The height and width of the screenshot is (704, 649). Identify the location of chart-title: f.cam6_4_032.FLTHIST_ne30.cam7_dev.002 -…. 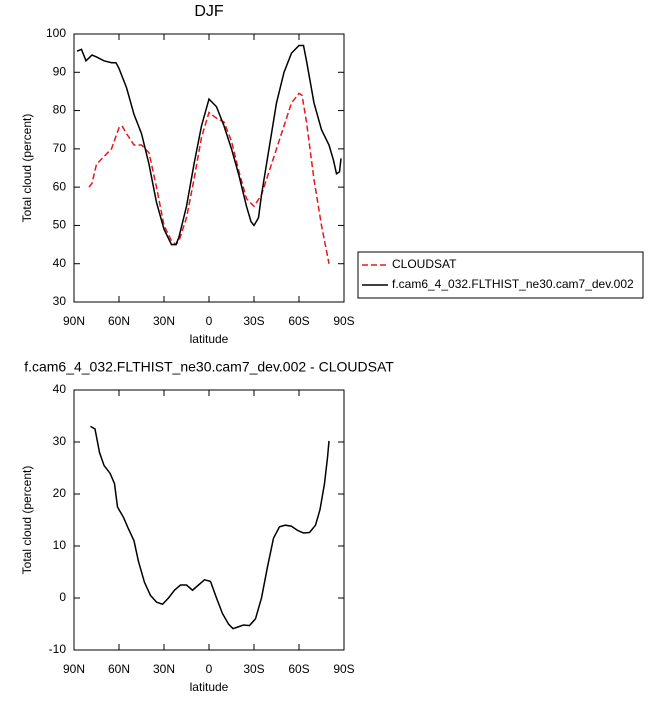
(209, 367).